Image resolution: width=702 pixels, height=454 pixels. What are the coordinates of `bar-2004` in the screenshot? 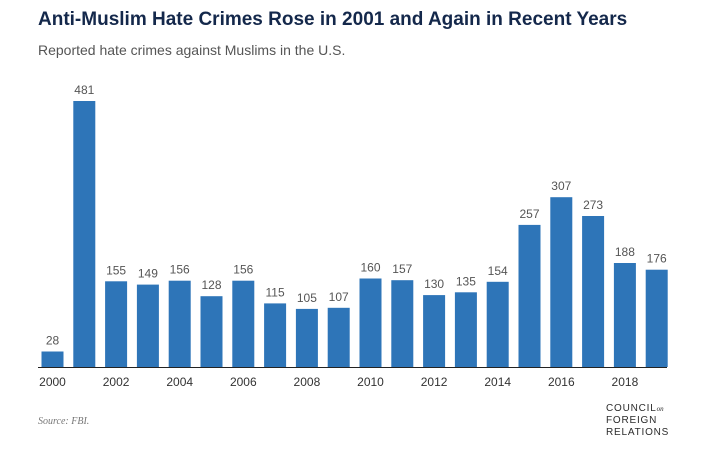 It's located at (179, 323).